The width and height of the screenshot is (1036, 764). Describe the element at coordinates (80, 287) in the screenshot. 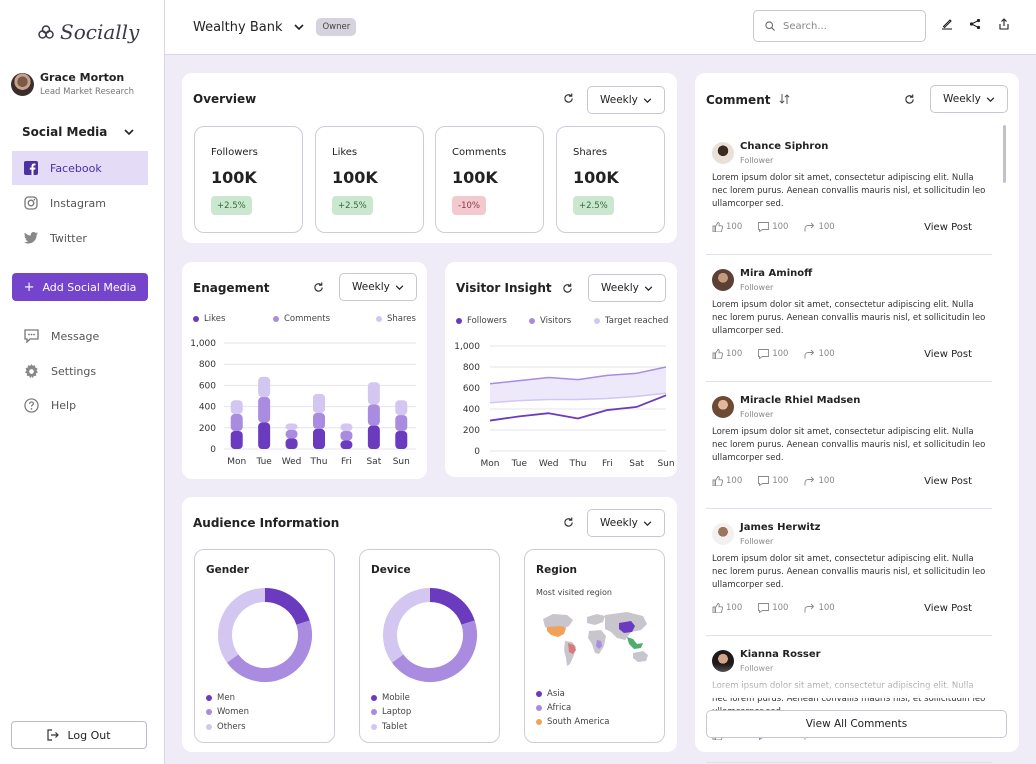

I see `add-social-media-button: + Add Social Media` at that location.